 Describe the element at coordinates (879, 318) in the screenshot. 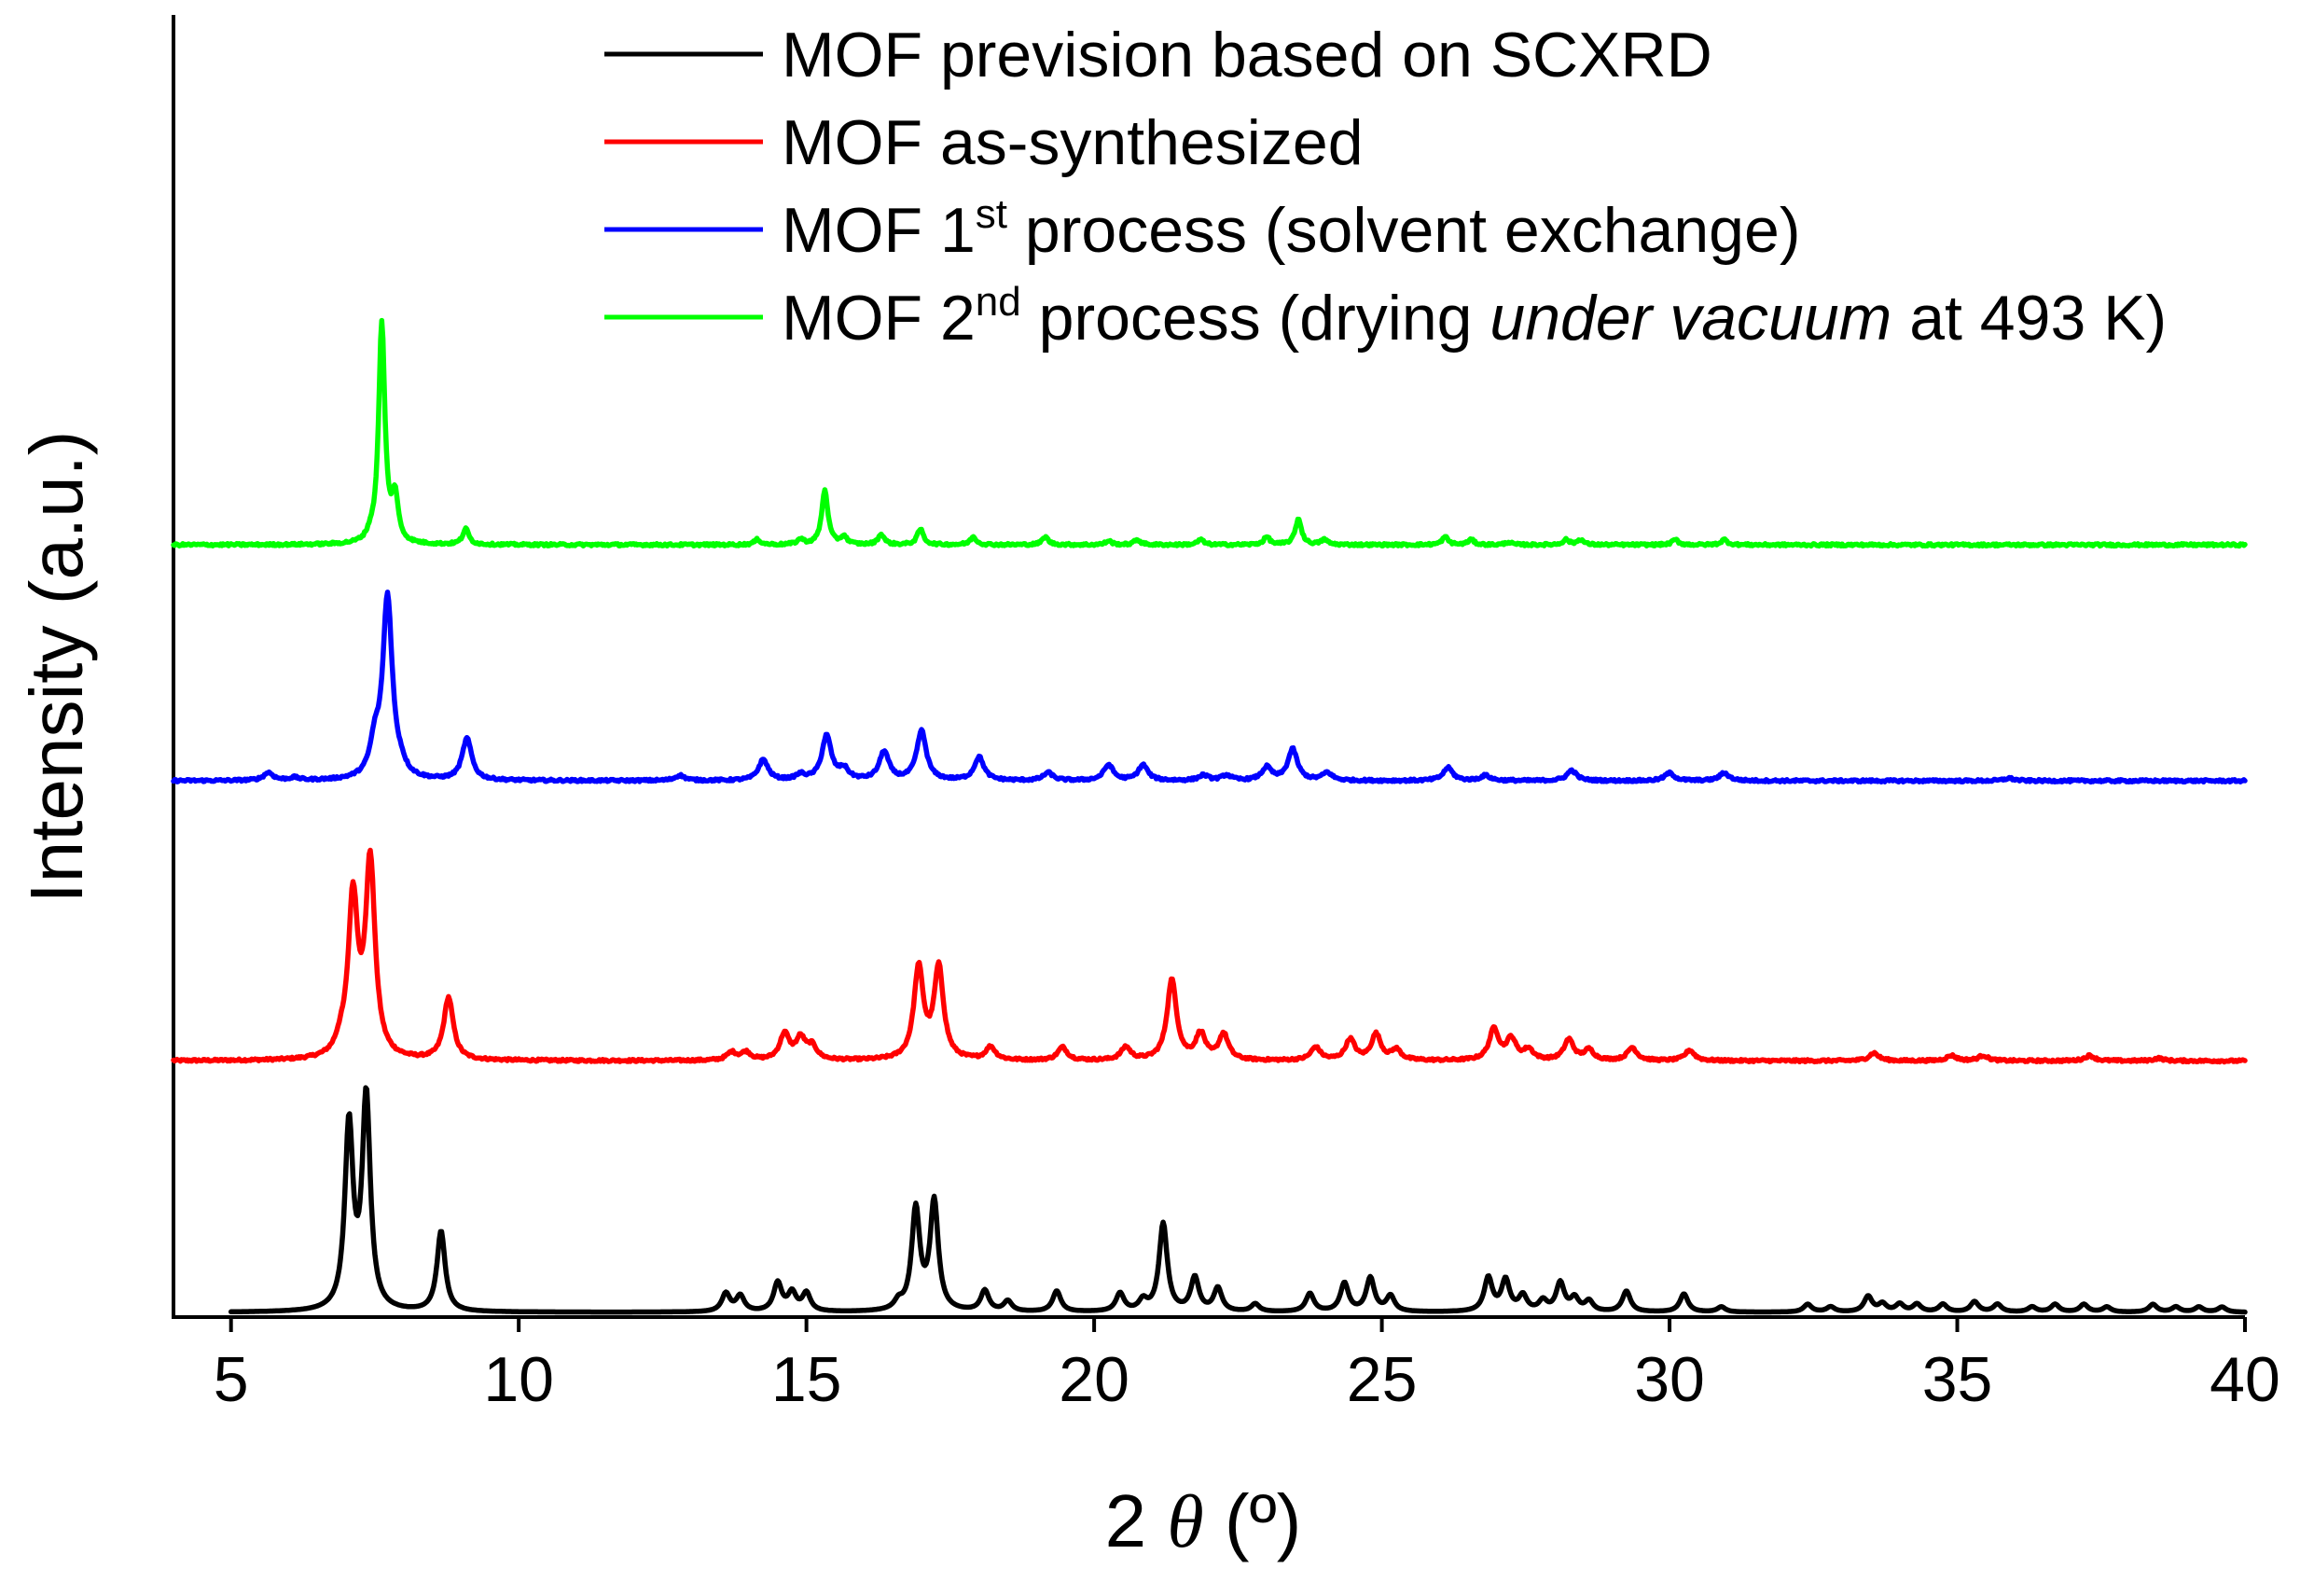

I see `legend-label-part: MOF 2` at that location.